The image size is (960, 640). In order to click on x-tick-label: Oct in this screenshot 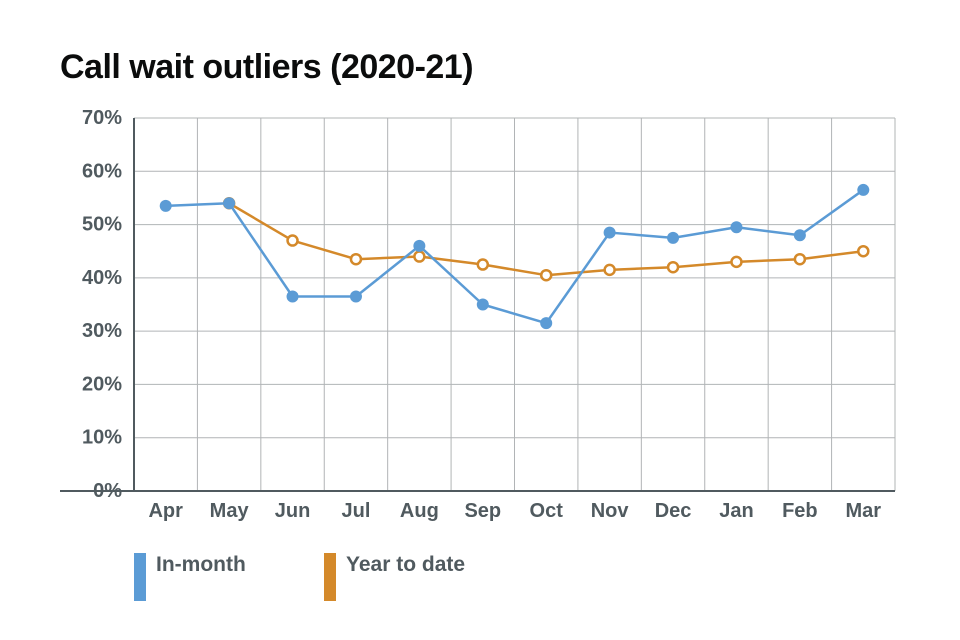, I will do `click(547, 511)`.